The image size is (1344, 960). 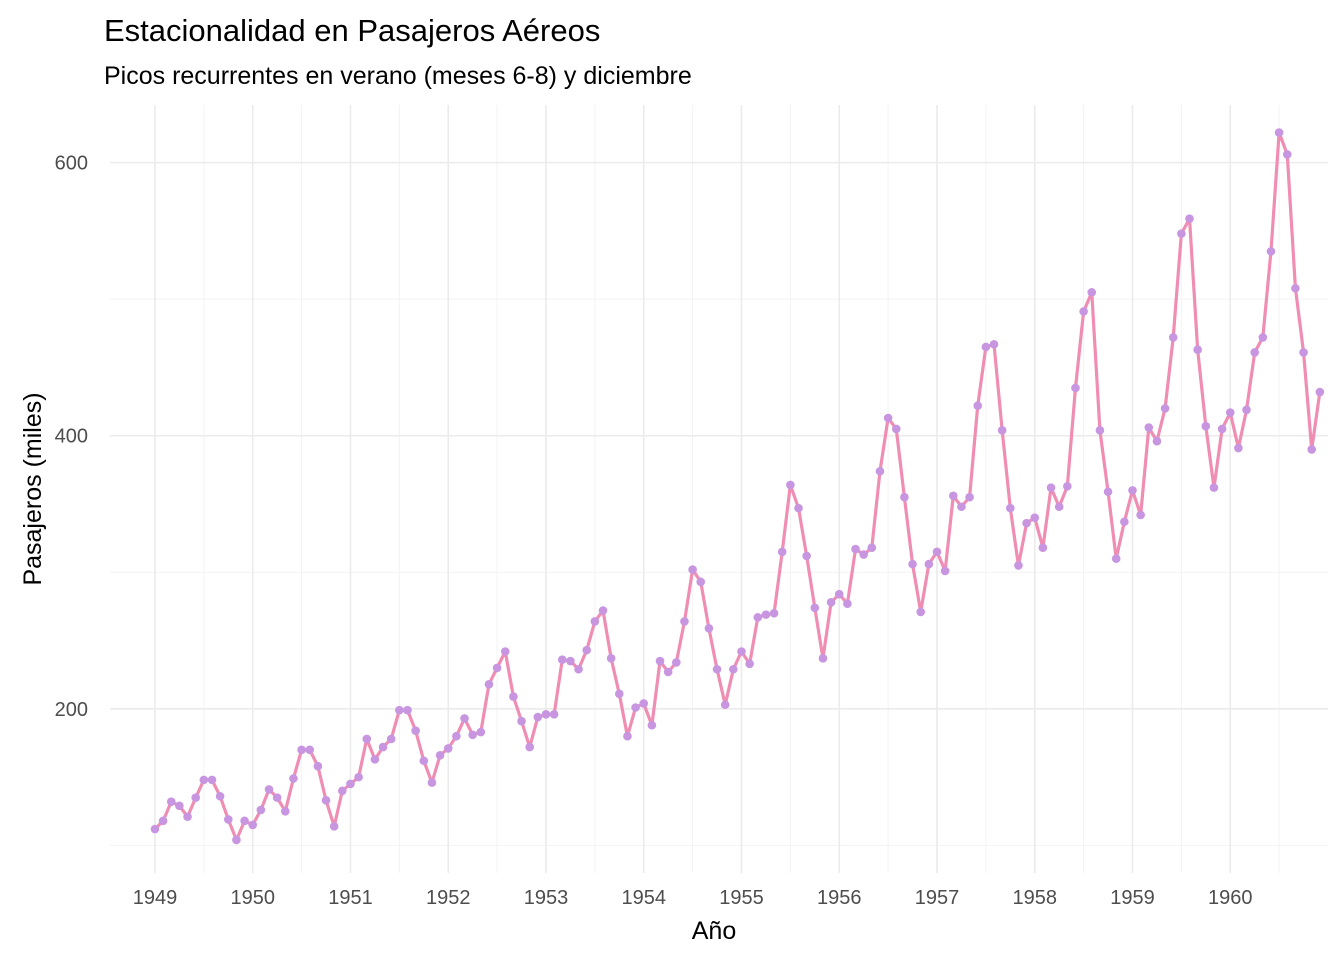 I want to click on y-axis-ticks: 200 400 600, so click(x=71, y=437).